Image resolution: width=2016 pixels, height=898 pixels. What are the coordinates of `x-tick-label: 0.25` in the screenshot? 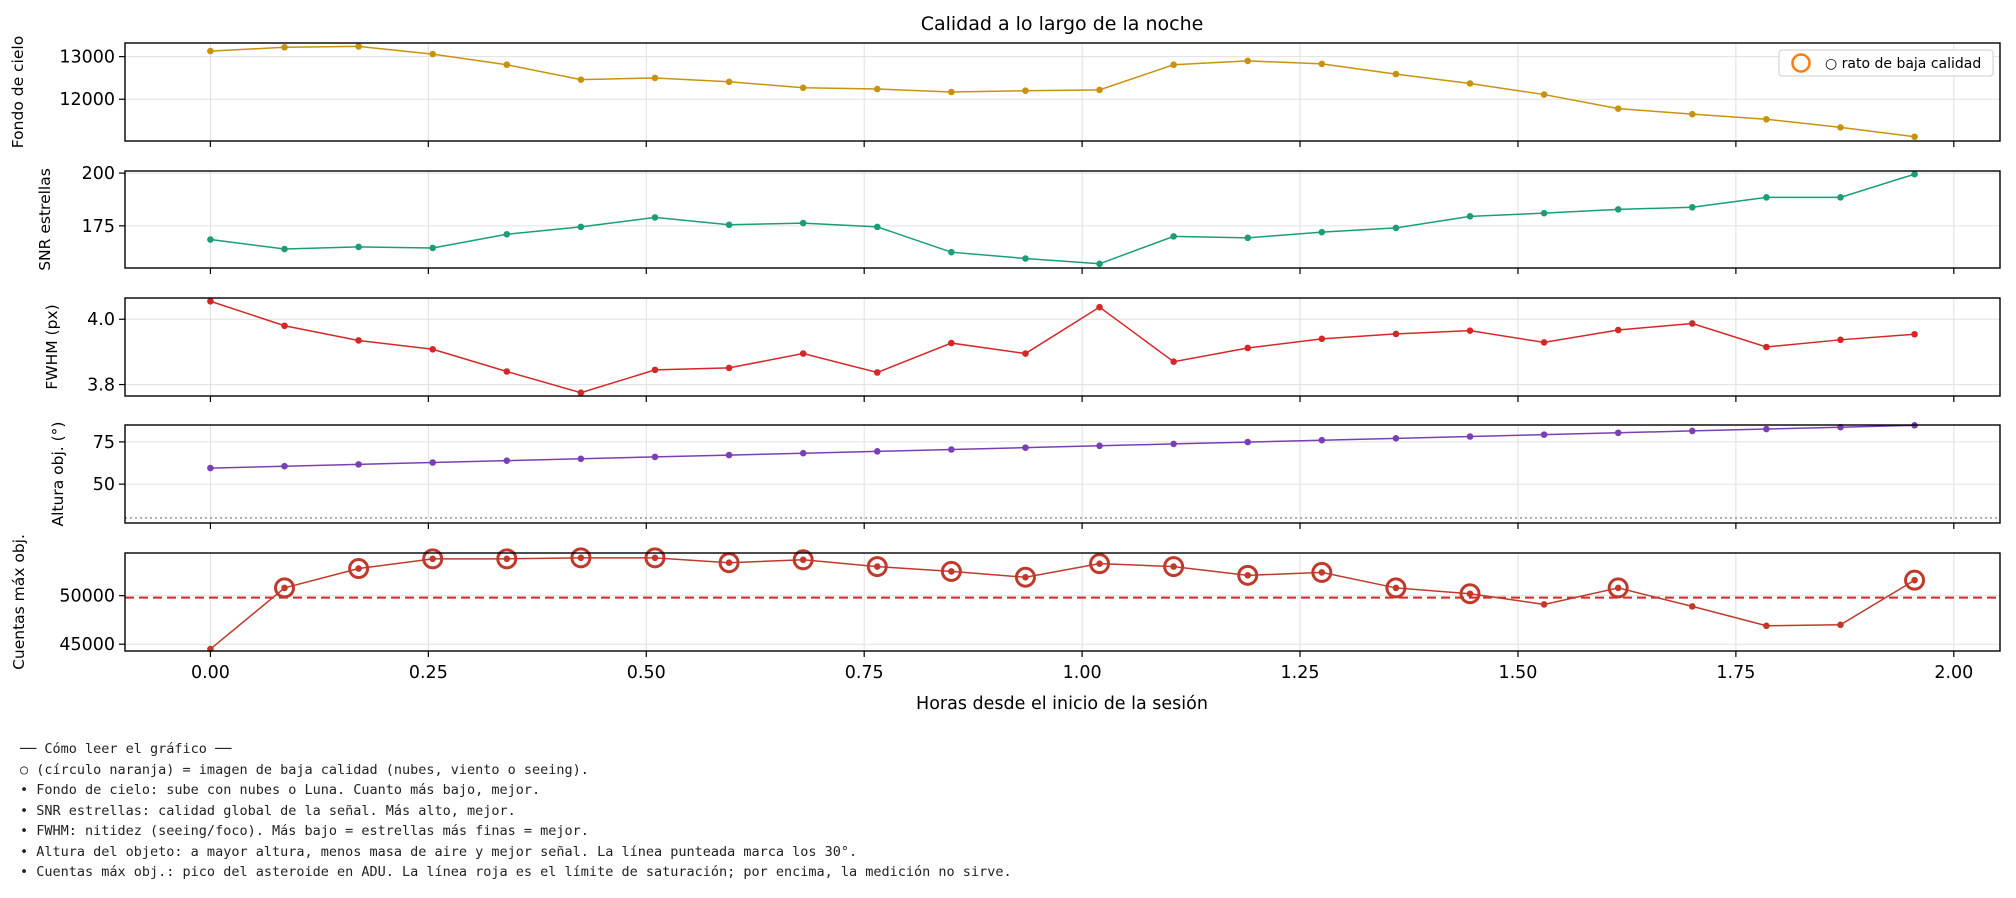 It's located at (428, 673).